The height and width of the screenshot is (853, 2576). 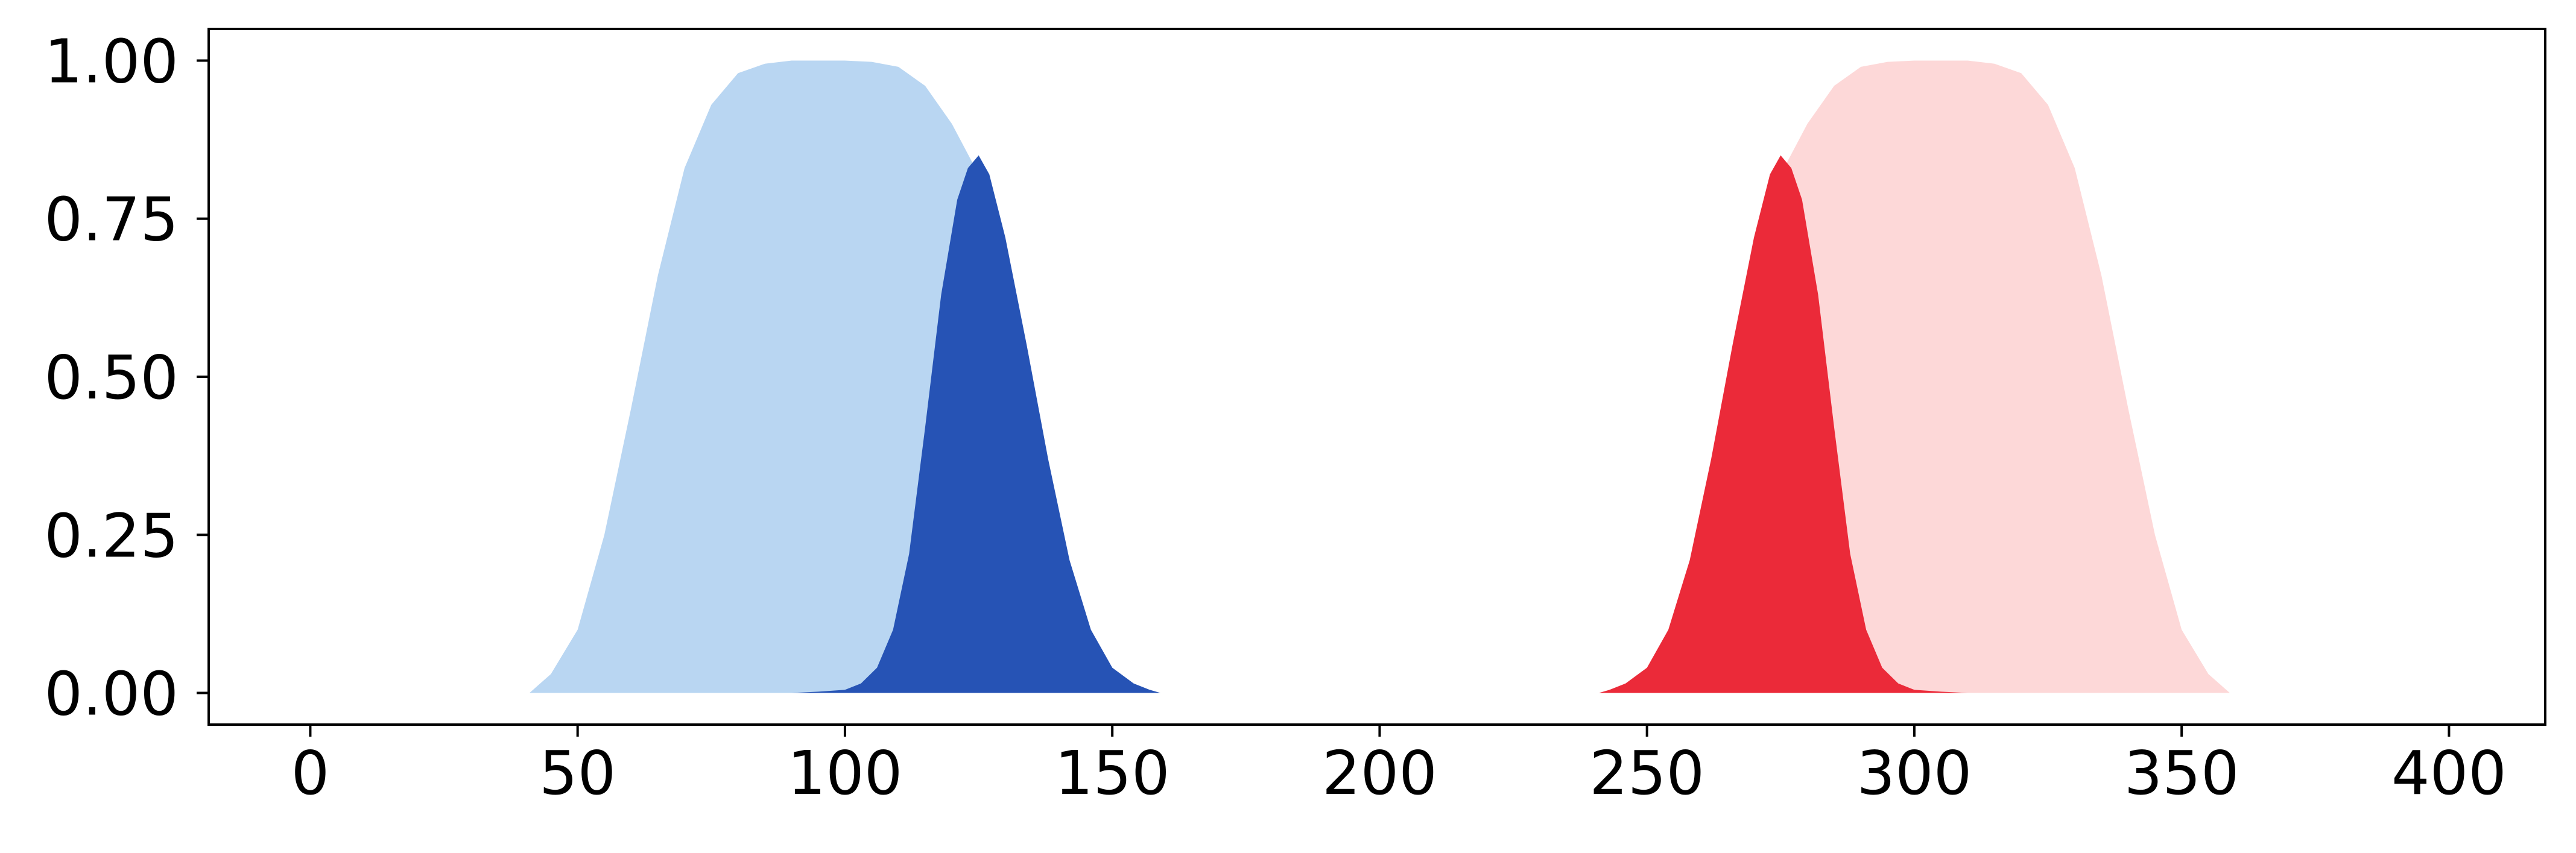 I want to click on x-tick-label: 100, so click(x=844, y=773).